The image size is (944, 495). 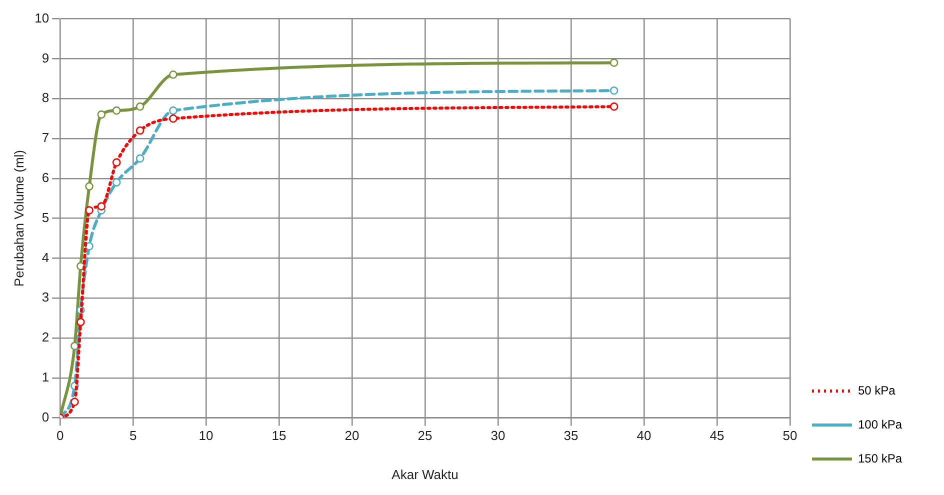 What do you see at coordinates (877, 390) in the screenshot?
I see `legend-label: 50 kPa` at bounding box center [877, 390].